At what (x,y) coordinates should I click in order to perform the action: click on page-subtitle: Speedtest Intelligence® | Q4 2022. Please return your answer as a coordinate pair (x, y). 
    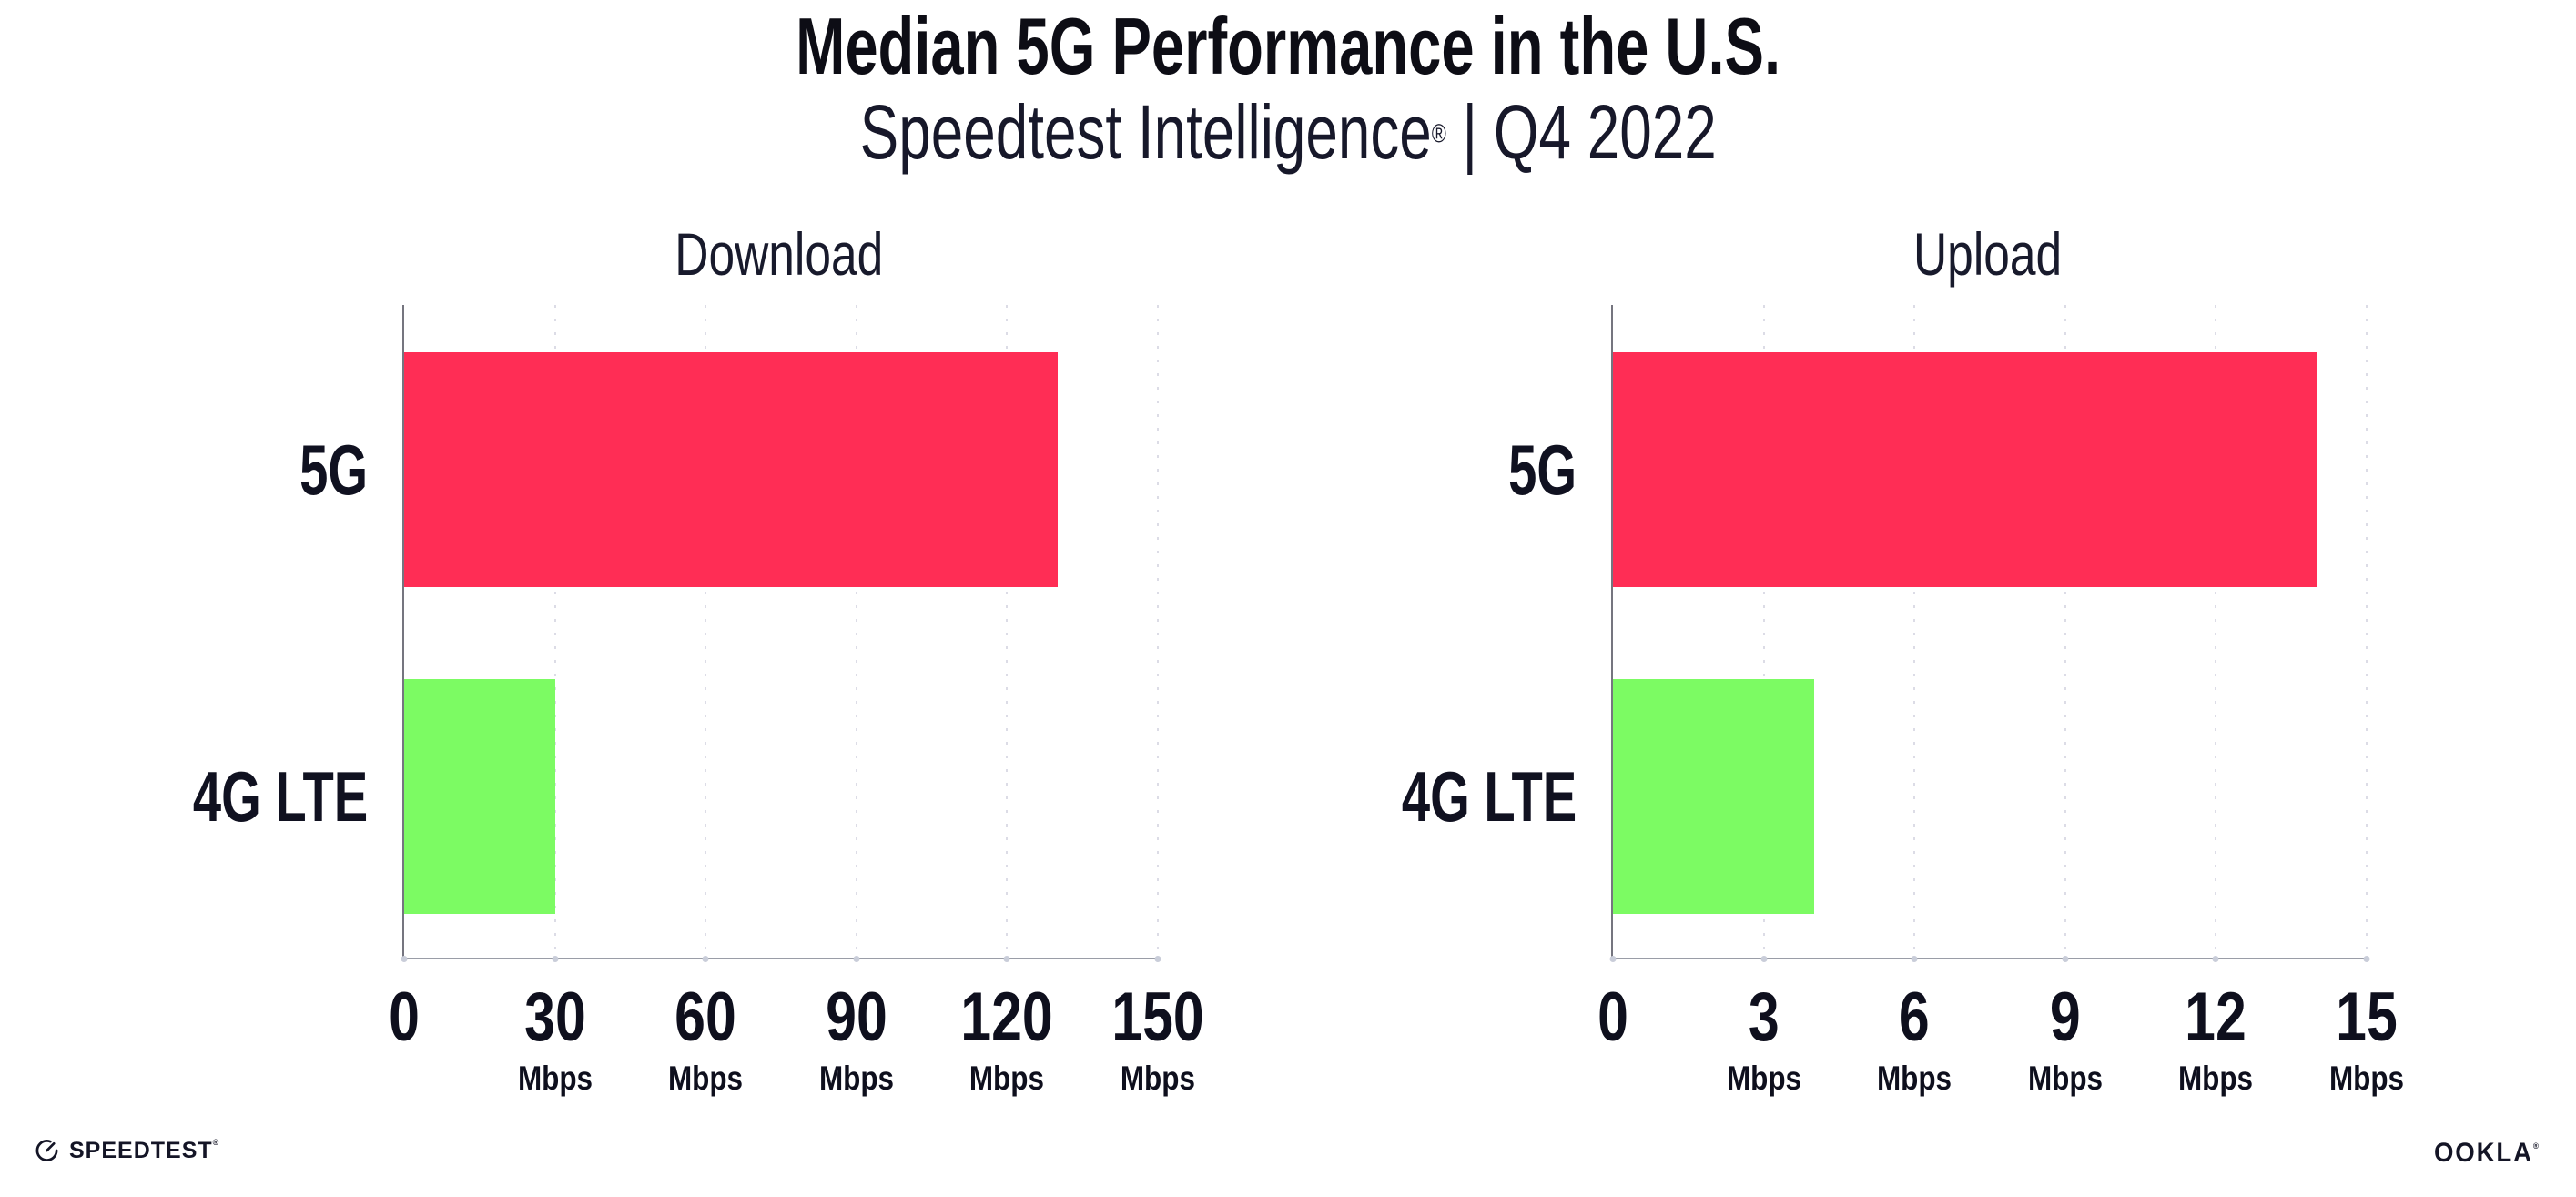
    Looking at the image, I should click on (1288, 132).